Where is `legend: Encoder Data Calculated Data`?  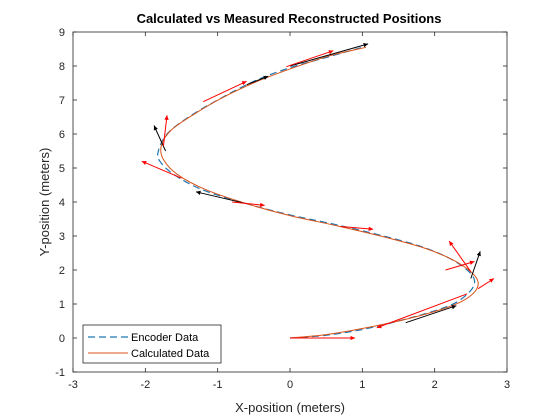 legend: Encoder Data Calculated Data is located at coordinates (152, 344).